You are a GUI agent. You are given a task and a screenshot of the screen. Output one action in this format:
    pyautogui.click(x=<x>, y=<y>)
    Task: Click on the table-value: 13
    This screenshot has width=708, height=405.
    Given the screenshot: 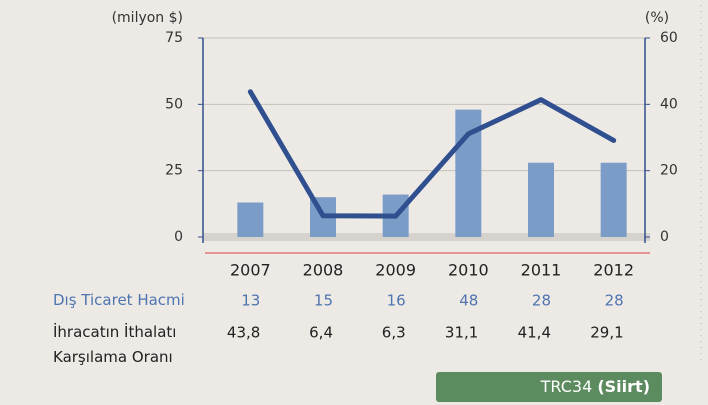 What is the action you would take?
    pyautogui.click(x=250, y=301)
    